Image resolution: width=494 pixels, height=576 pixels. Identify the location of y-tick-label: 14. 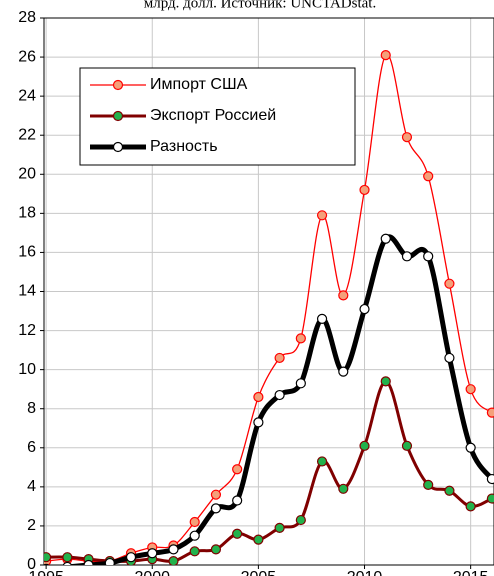
(27, 291).